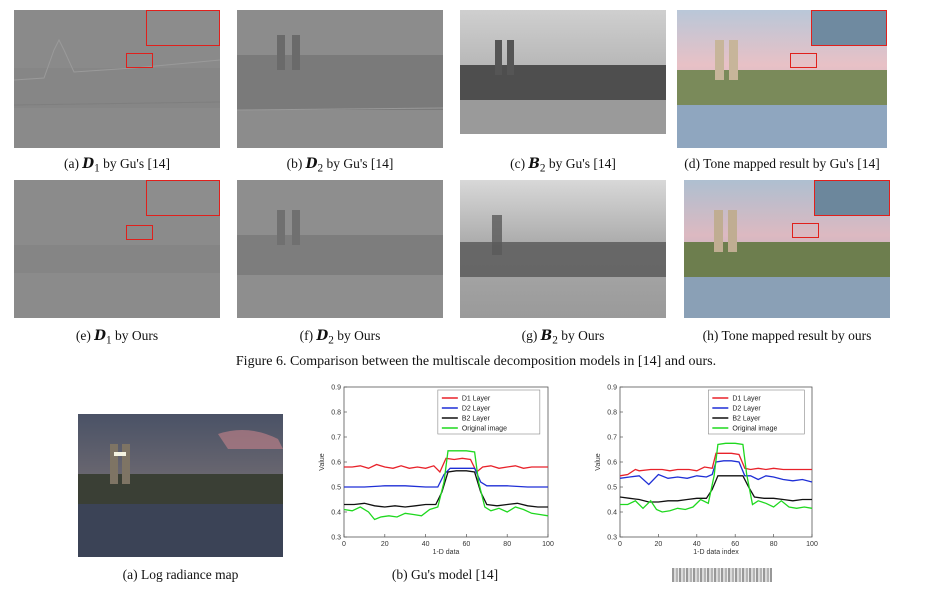  Describe the element at coordinates (116, 165) in the screenshot. I see `caption-a: (a) D1 by Gu's [14]` at that location.